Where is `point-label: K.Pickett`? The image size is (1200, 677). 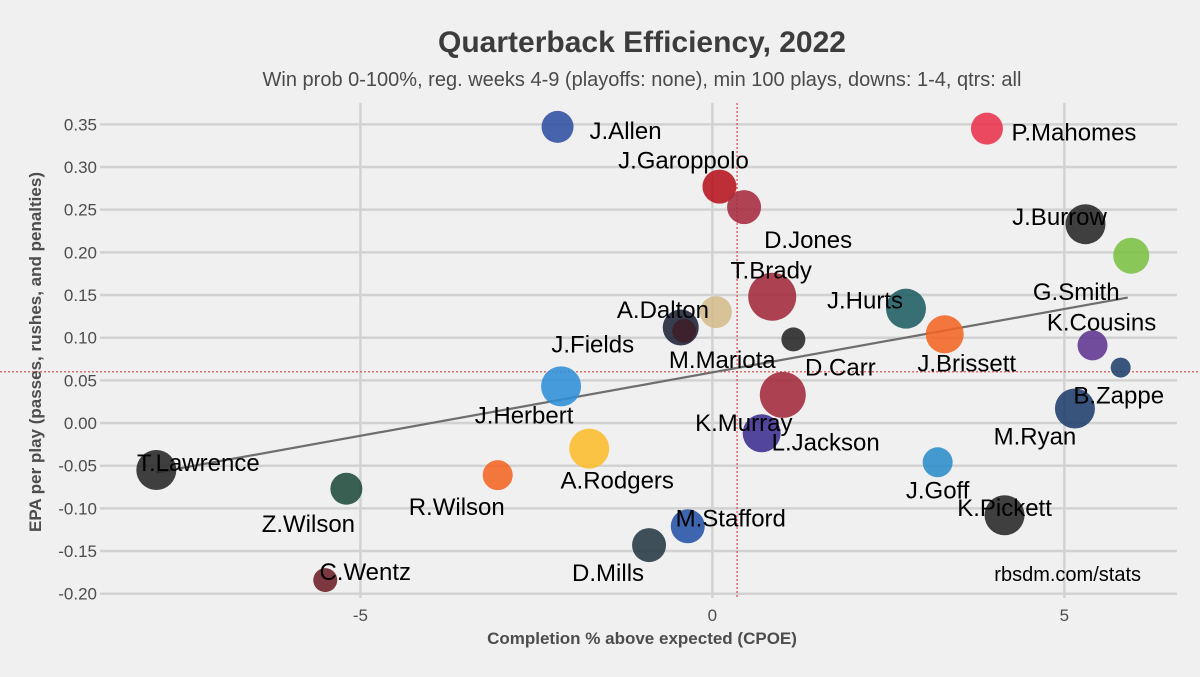 point-label: K.Pickett is located at coordinates (1004, 508).